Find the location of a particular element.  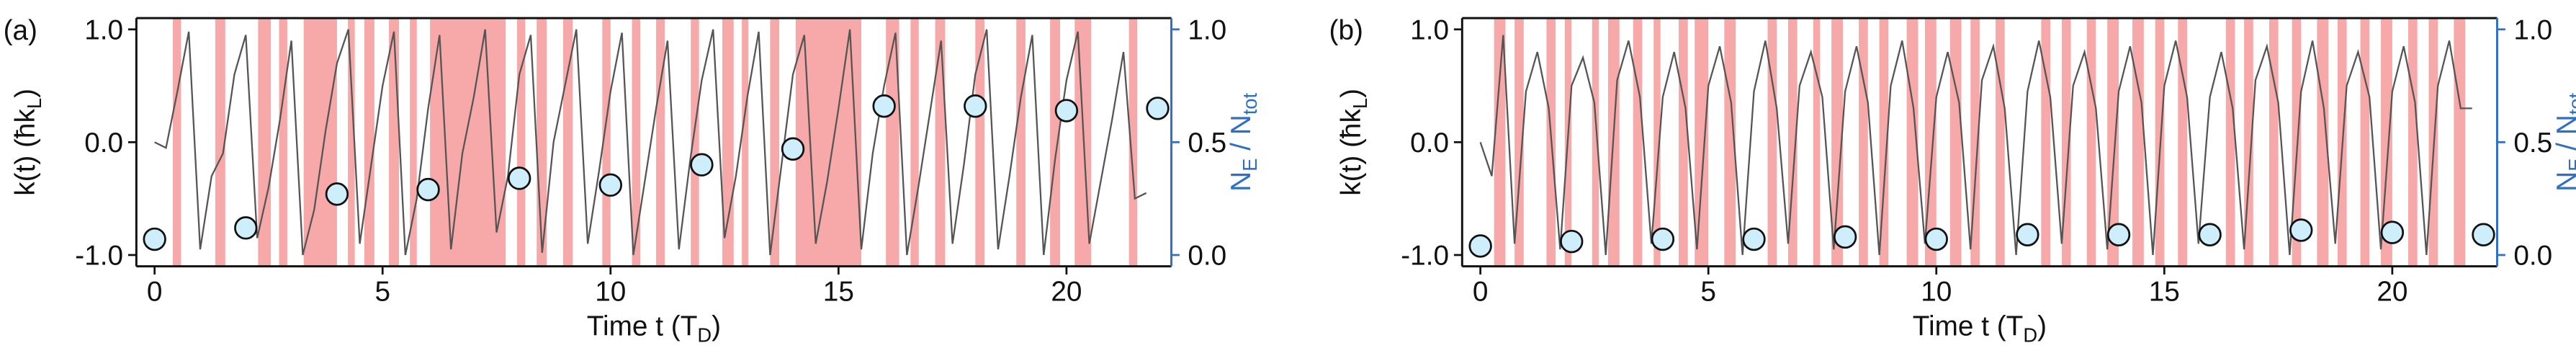

y-tick-label: 0.0 is located at coordinates (103, 143).